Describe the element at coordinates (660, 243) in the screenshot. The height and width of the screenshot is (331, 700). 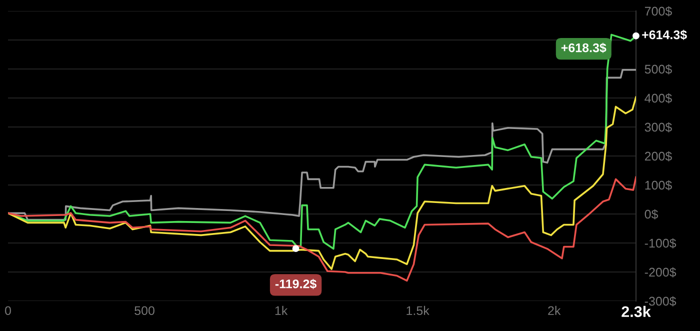
I see `y-tick-label: -100$` at that location.